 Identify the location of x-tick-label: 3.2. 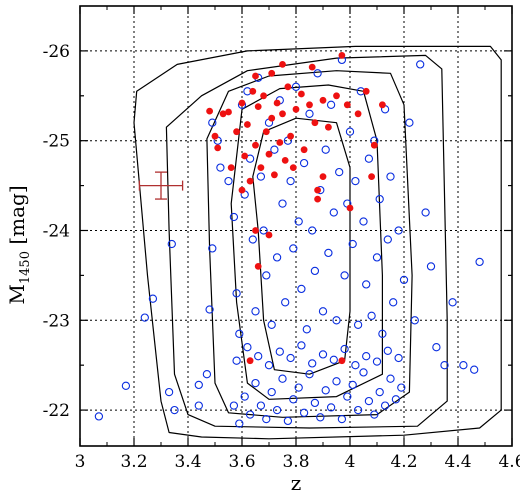
(133, 462).